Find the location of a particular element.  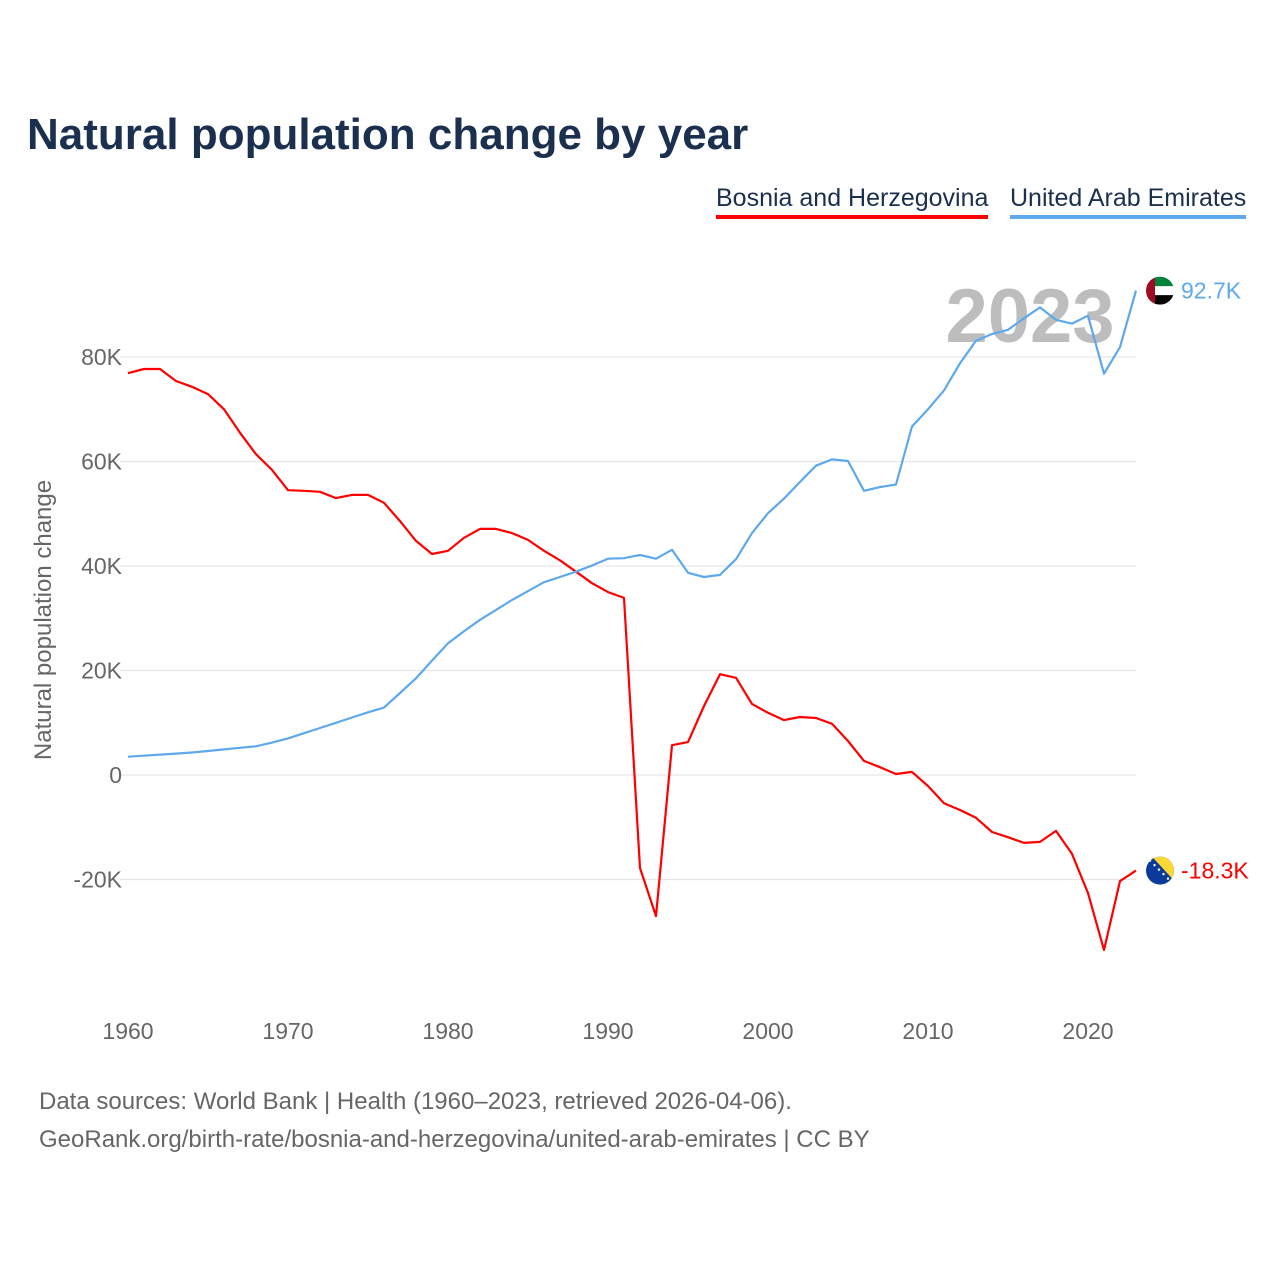

x-tick-label: 2010 is located at coordinates (927, 1031).